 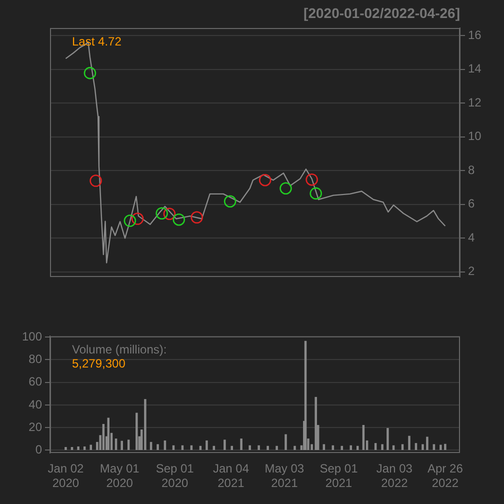 What do you see at coordinates (471, 237) in the screenshot?
I see `y-tick-label: 4` at bounding box center [471, 237].